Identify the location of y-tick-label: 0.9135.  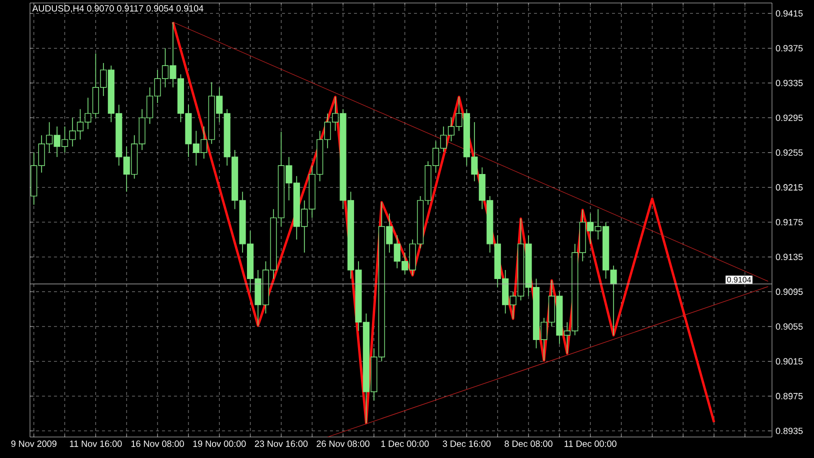
(789, 257).